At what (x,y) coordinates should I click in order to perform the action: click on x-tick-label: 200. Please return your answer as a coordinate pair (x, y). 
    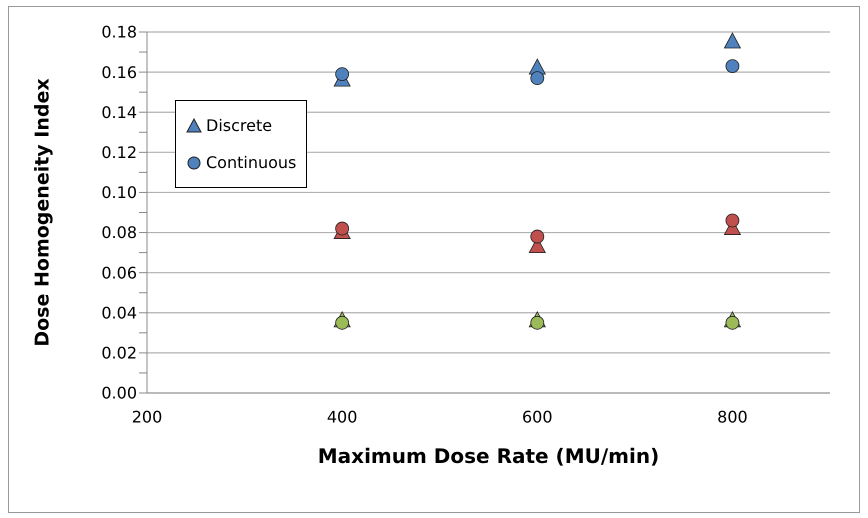
    Looking at the image, I should click on (147, 416).